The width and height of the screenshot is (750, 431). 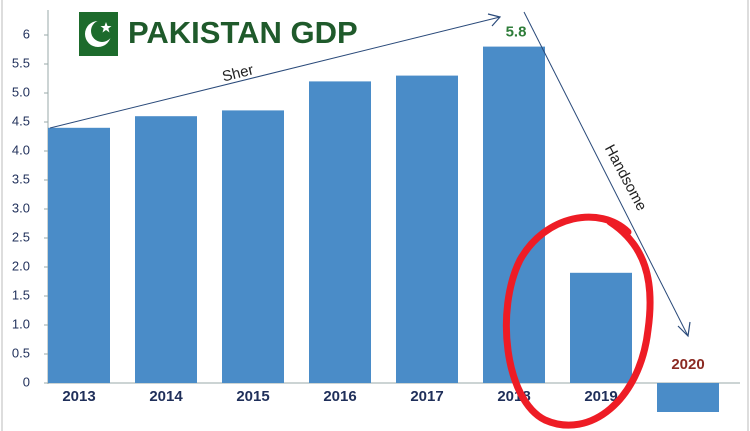 I want to click on x-tick-label: 2013, so click(x=78, y=396).